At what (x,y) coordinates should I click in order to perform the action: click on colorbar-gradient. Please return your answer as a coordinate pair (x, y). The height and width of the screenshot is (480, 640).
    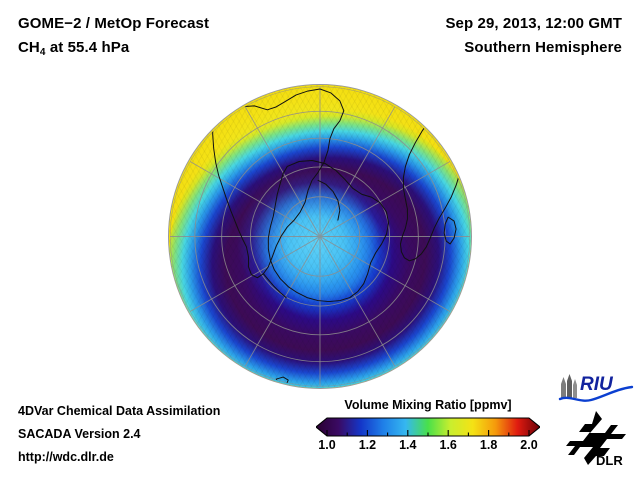
    Looking at the image, I should click on (428, 427).